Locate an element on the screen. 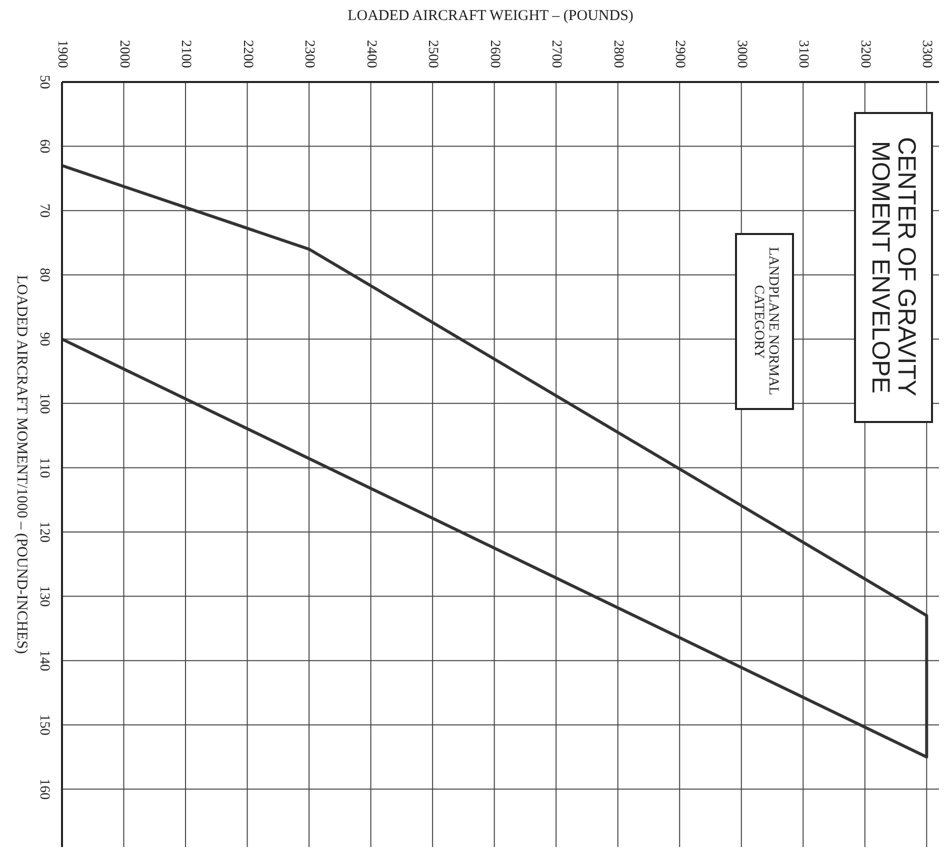  x-tick-label: 2700 is located at coordinates (556, 54).